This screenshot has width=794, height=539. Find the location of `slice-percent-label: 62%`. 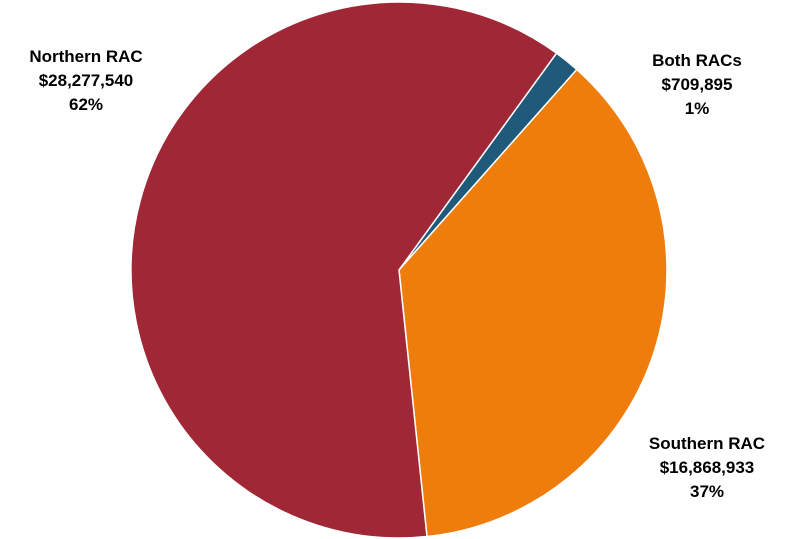

slice-percent-label: 62% is located at coordinates (86, 104).